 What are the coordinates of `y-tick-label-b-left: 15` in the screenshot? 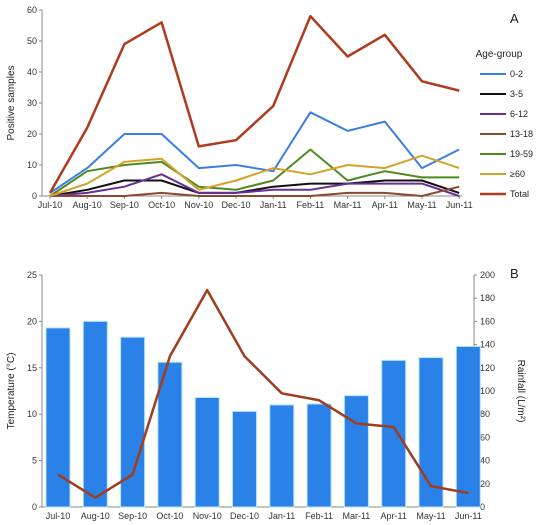 It's located at (32, 368).